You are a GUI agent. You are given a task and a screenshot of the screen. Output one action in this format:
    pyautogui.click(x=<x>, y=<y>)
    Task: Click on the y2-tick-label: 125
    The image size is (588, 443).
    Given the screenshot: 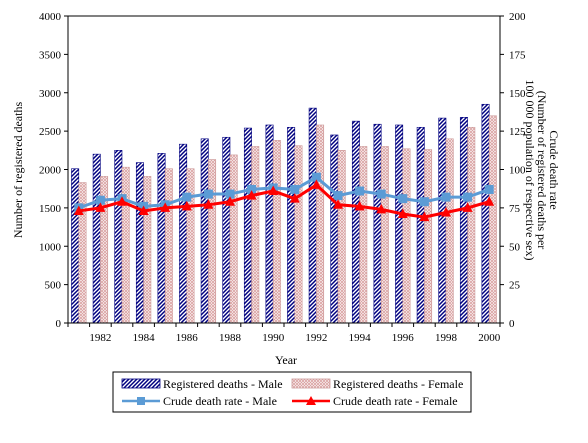 What is the action you would take?
    pyautogui.click(x=517, y=132)
    